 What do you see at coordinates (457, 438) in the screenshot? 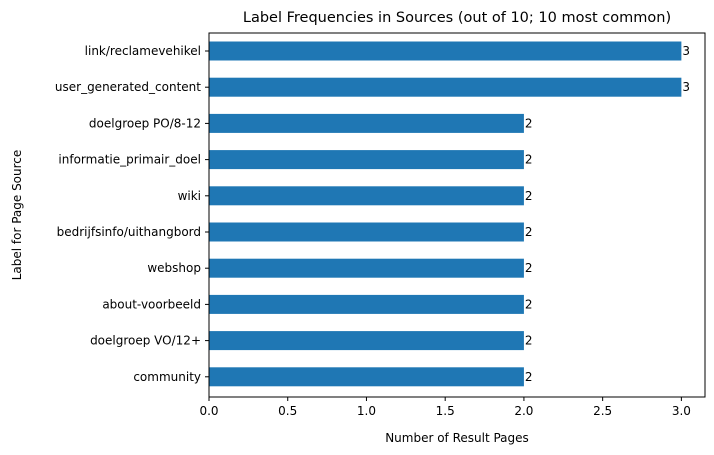
I see `x-axis-title: Number of Result Pages` at bounding box center [457, 438].